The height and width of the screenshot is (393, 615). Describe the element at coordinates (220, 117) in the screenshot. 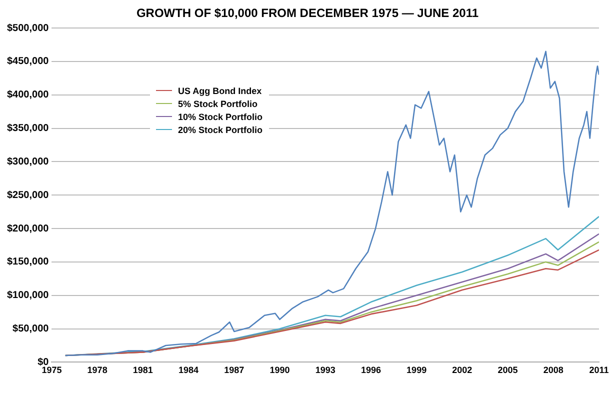

I see `legend-label: 10% Stock Portfolio` at that location.